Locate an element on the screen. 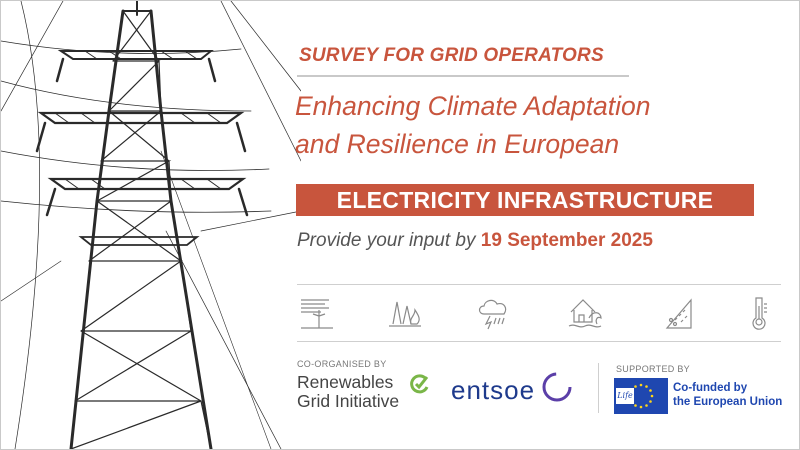 This screenshot has width=800, height=450. entsoe-ring-icon is located at coordinates (557, 387).